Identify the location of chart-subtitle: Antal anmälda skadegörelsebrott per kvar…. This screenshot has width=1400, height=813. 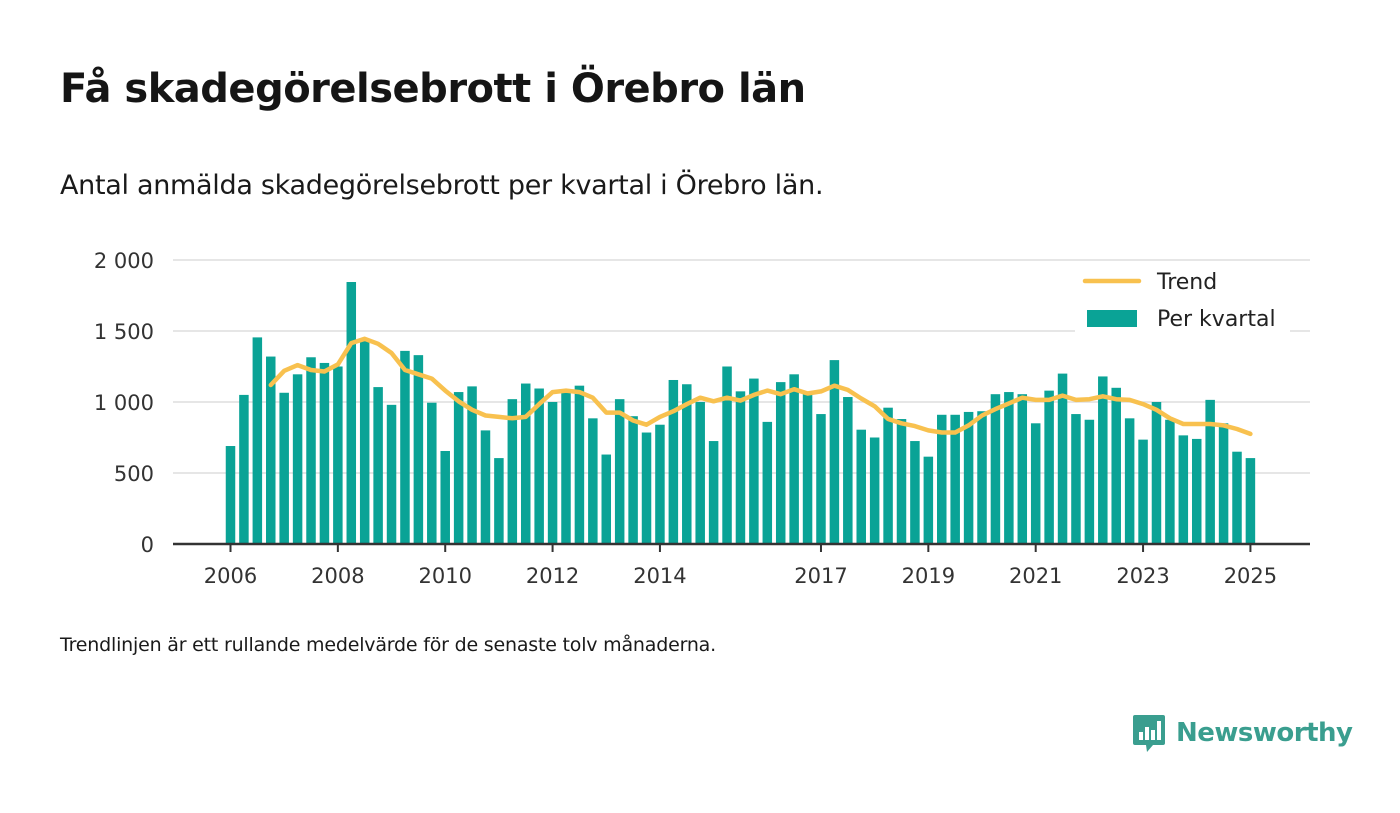
(442, 185).